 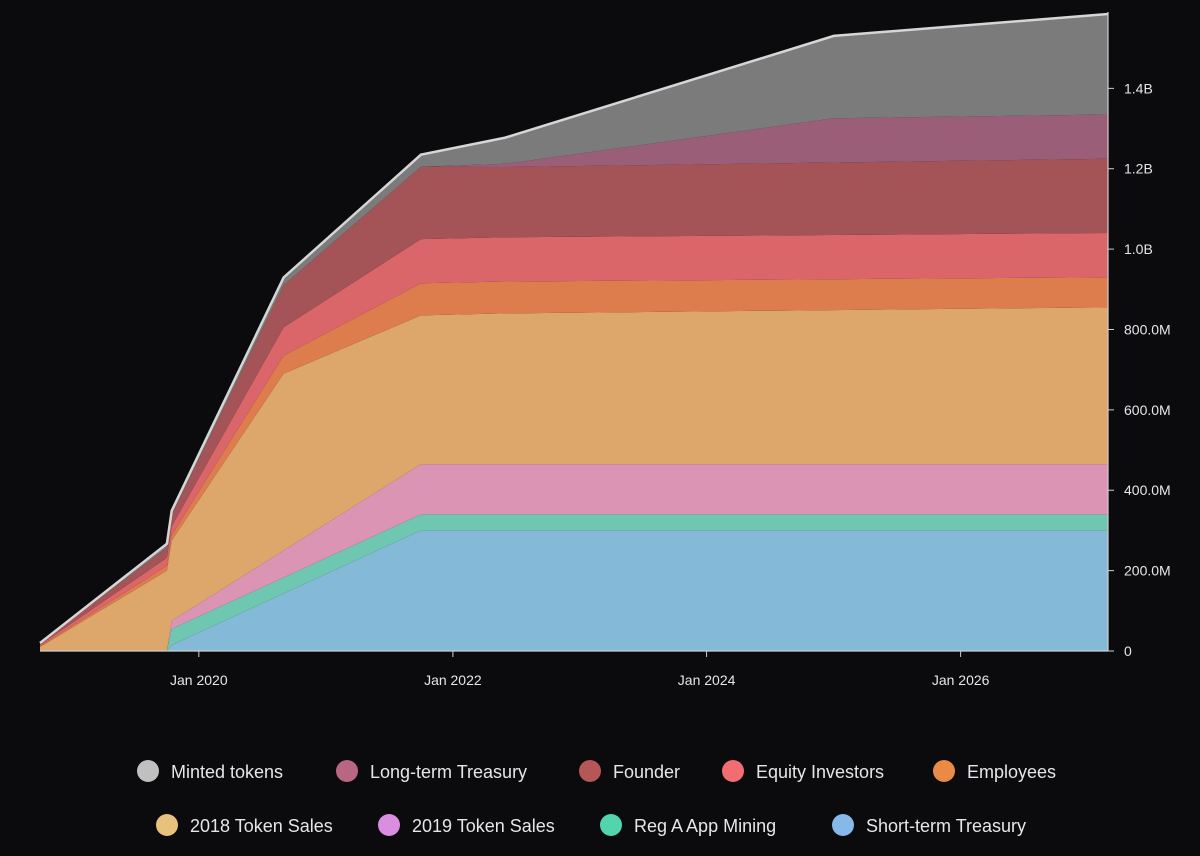 What do you see at coordinates (1147, 410) in the screenshot?
I see `y-tick-label: 600.0M` at bounding box center [1147, 410].